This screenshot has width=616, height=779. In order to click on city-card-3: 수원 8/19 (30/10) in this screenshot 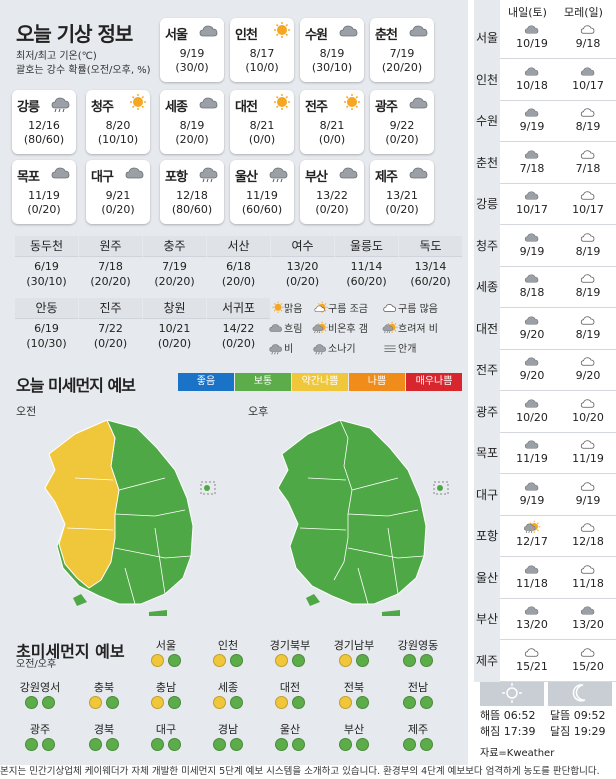, I will do `click(332, 50)`.